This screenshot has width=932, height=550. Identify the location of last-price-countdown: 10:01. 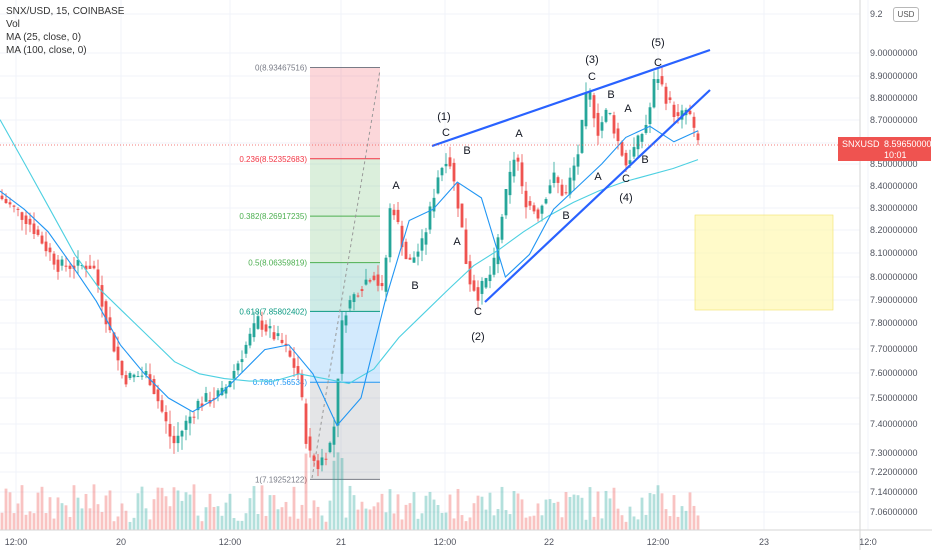
(895, 155).